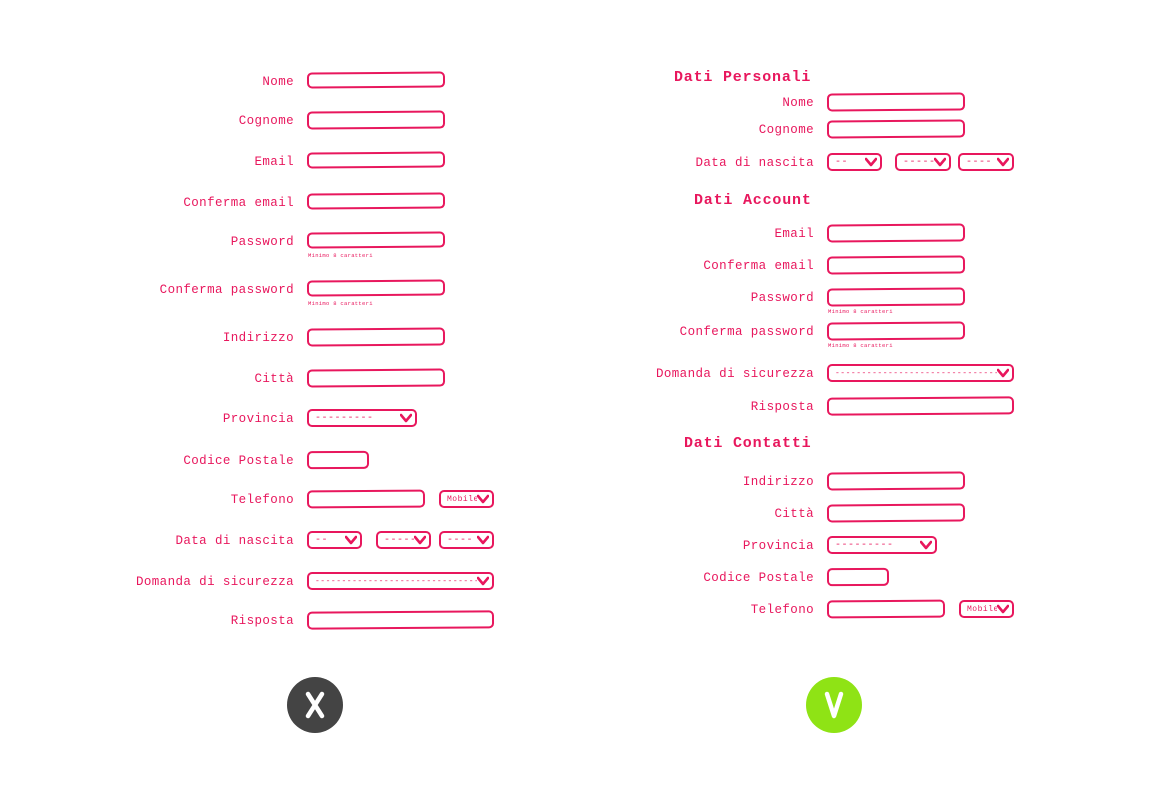 This screenshot has width=1150, height=800. Describe the element at coordinates (743, 77) in the screenshot. I see `section-title-personali: Dati Personali` at that location.